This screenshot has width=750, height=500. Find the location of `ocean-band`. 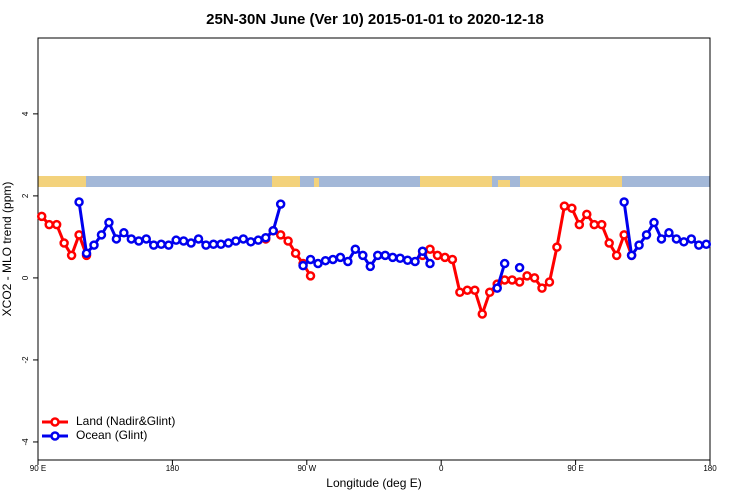

ocean-band is located at coordinates (374, 181).